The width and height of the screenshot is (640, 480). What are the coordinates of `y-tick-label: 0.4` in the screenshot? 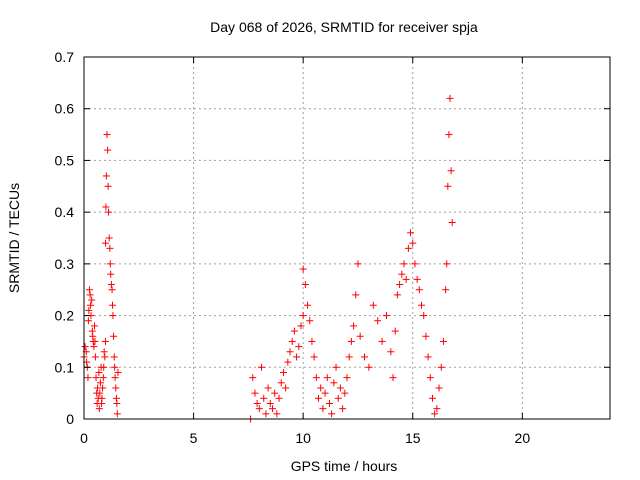 It's located at (65, 212).